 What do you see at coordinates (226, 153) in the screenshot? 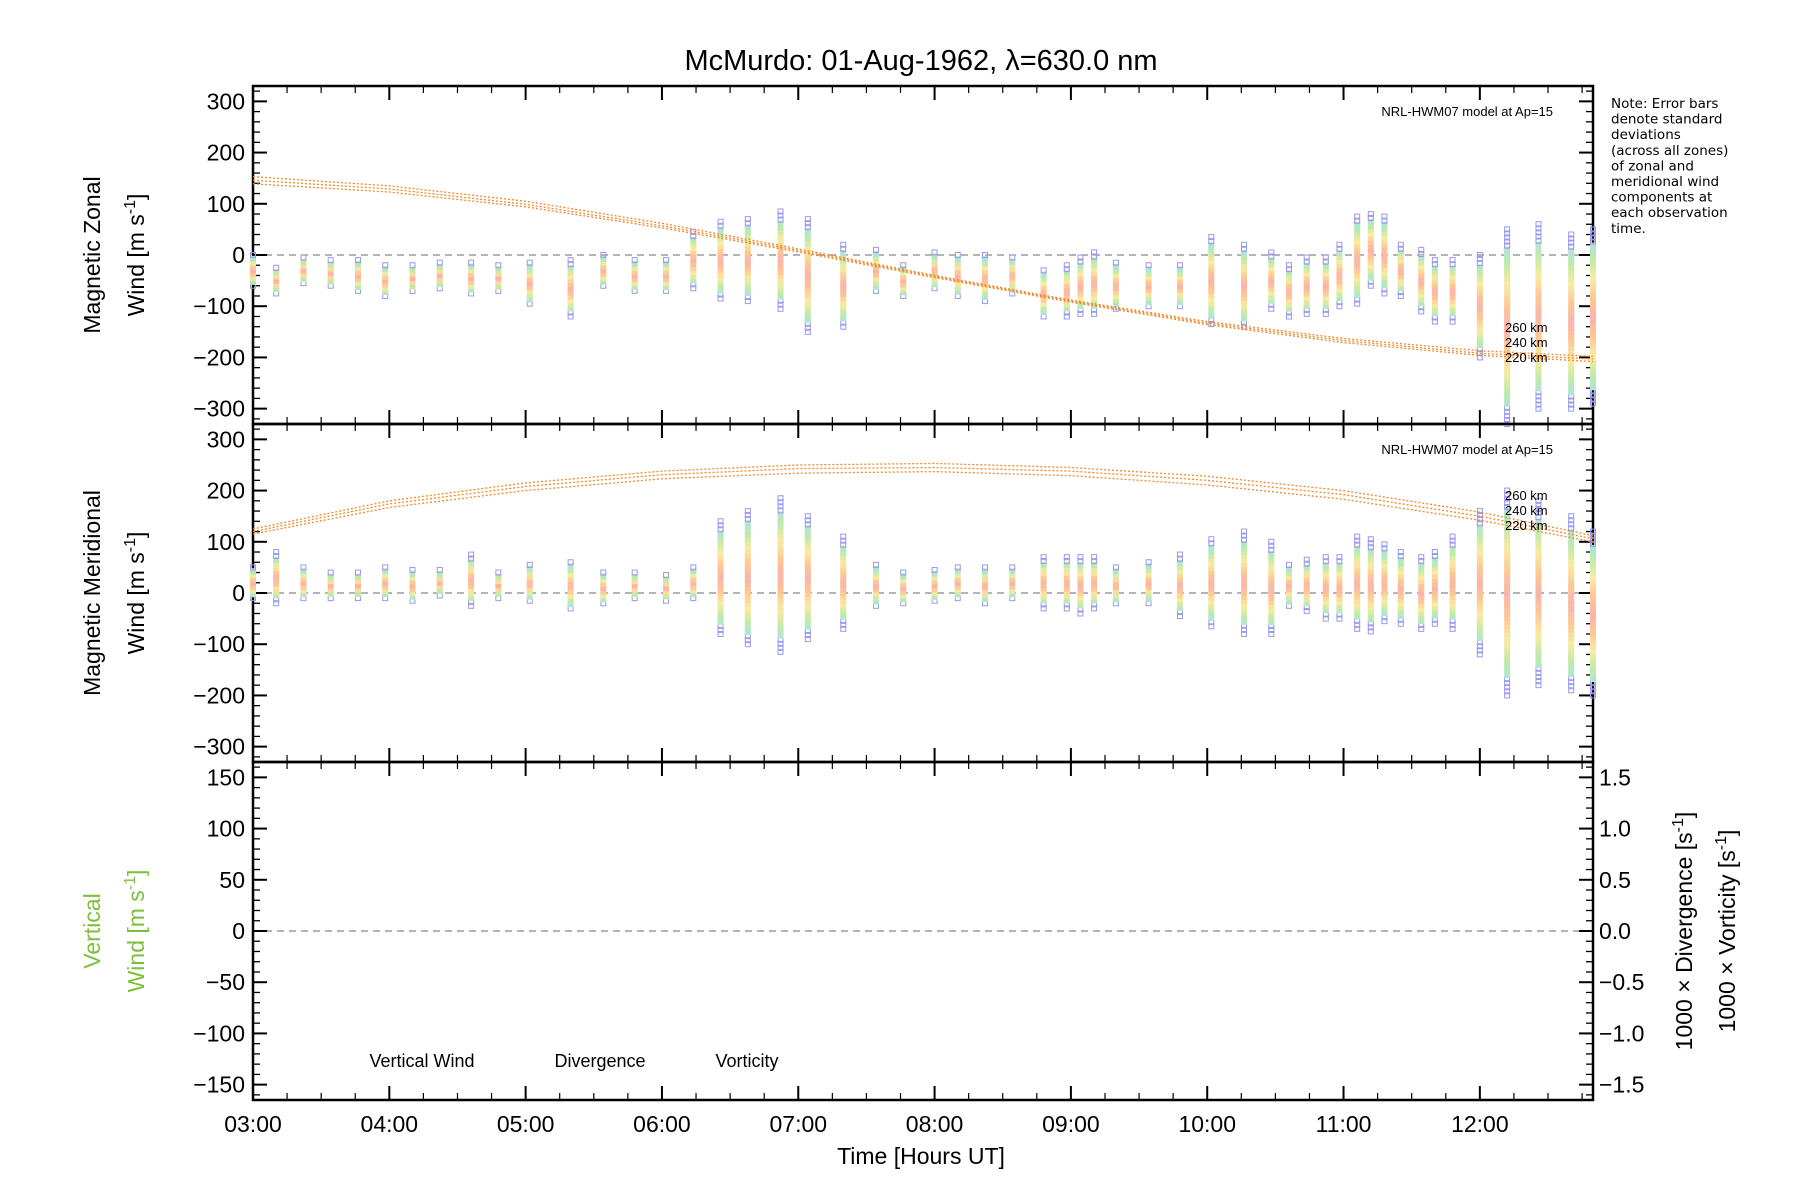
I see `y-tick-label: 200` at bounding box center [226, 153].